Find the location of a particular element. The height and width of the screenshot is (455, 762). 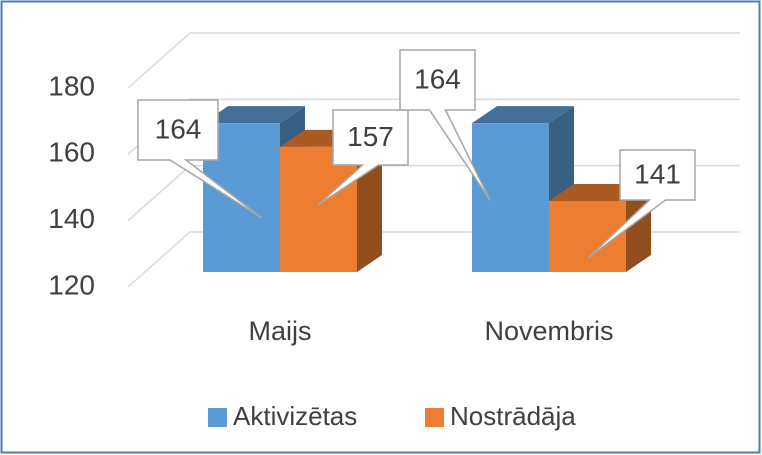

y-tick-label: 180 is located at coordinates (71, 85).